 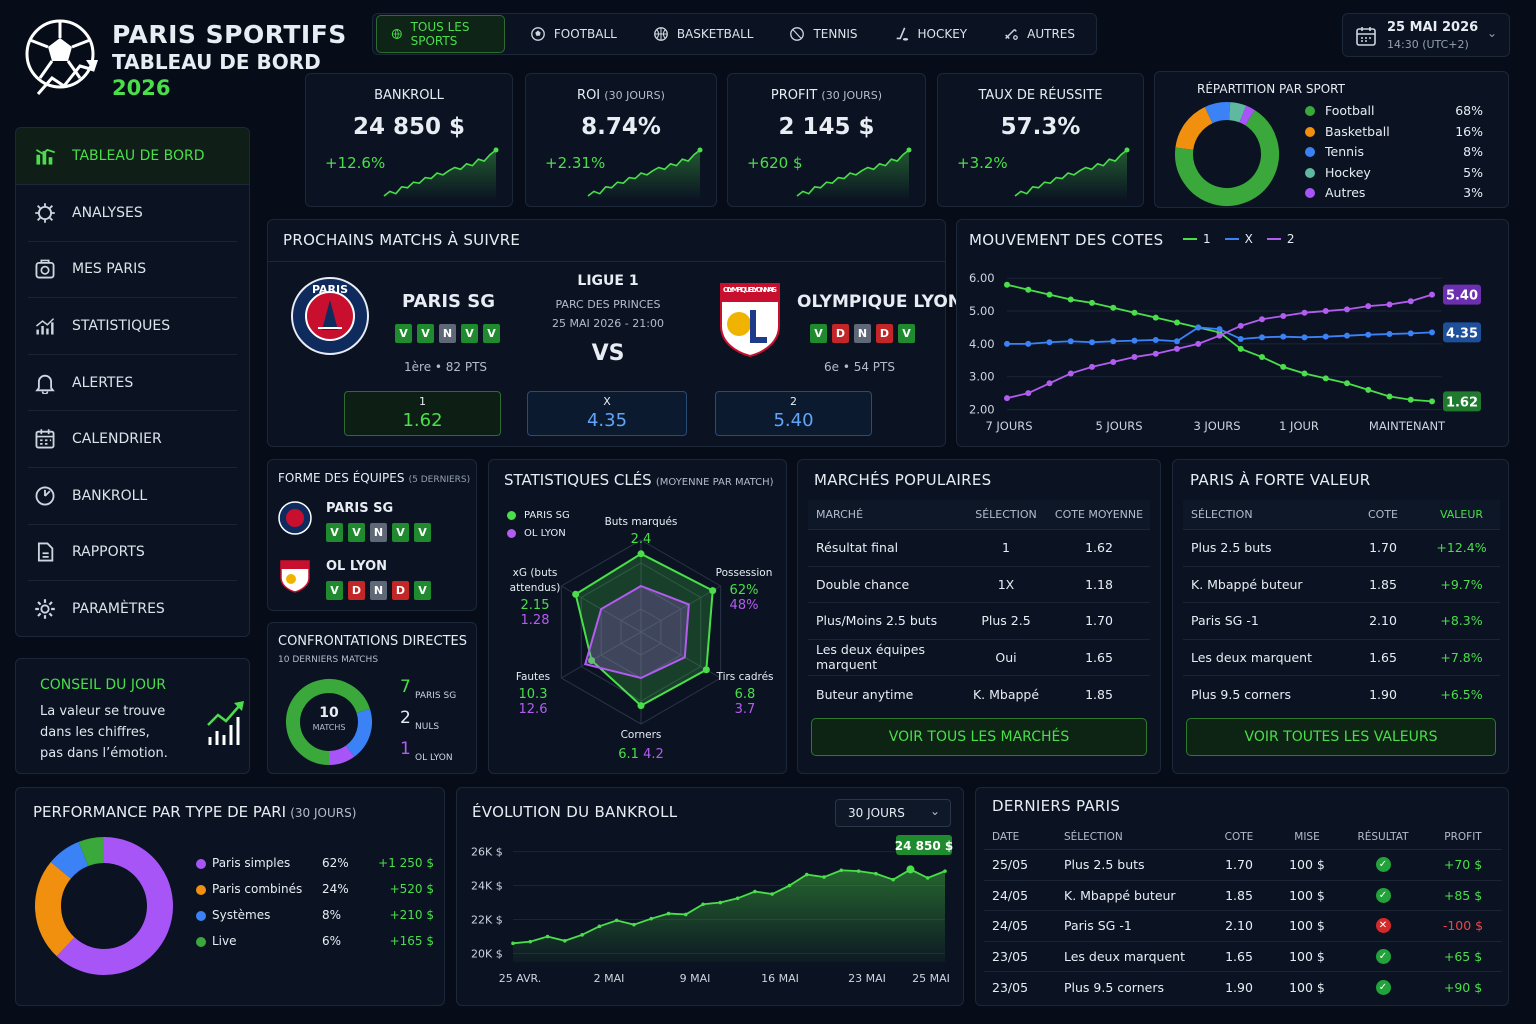 I want to click on odds-value: 4.35, so click(x=607, y=420).